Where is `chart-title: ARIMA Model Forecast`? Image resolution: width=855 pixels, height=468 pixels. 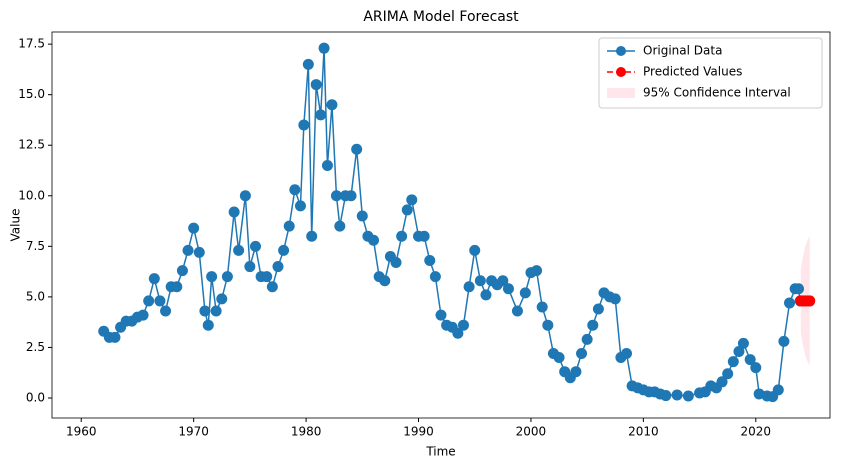
chart-title: ARIMA Model Forecast is located at coordinates (441, 17).